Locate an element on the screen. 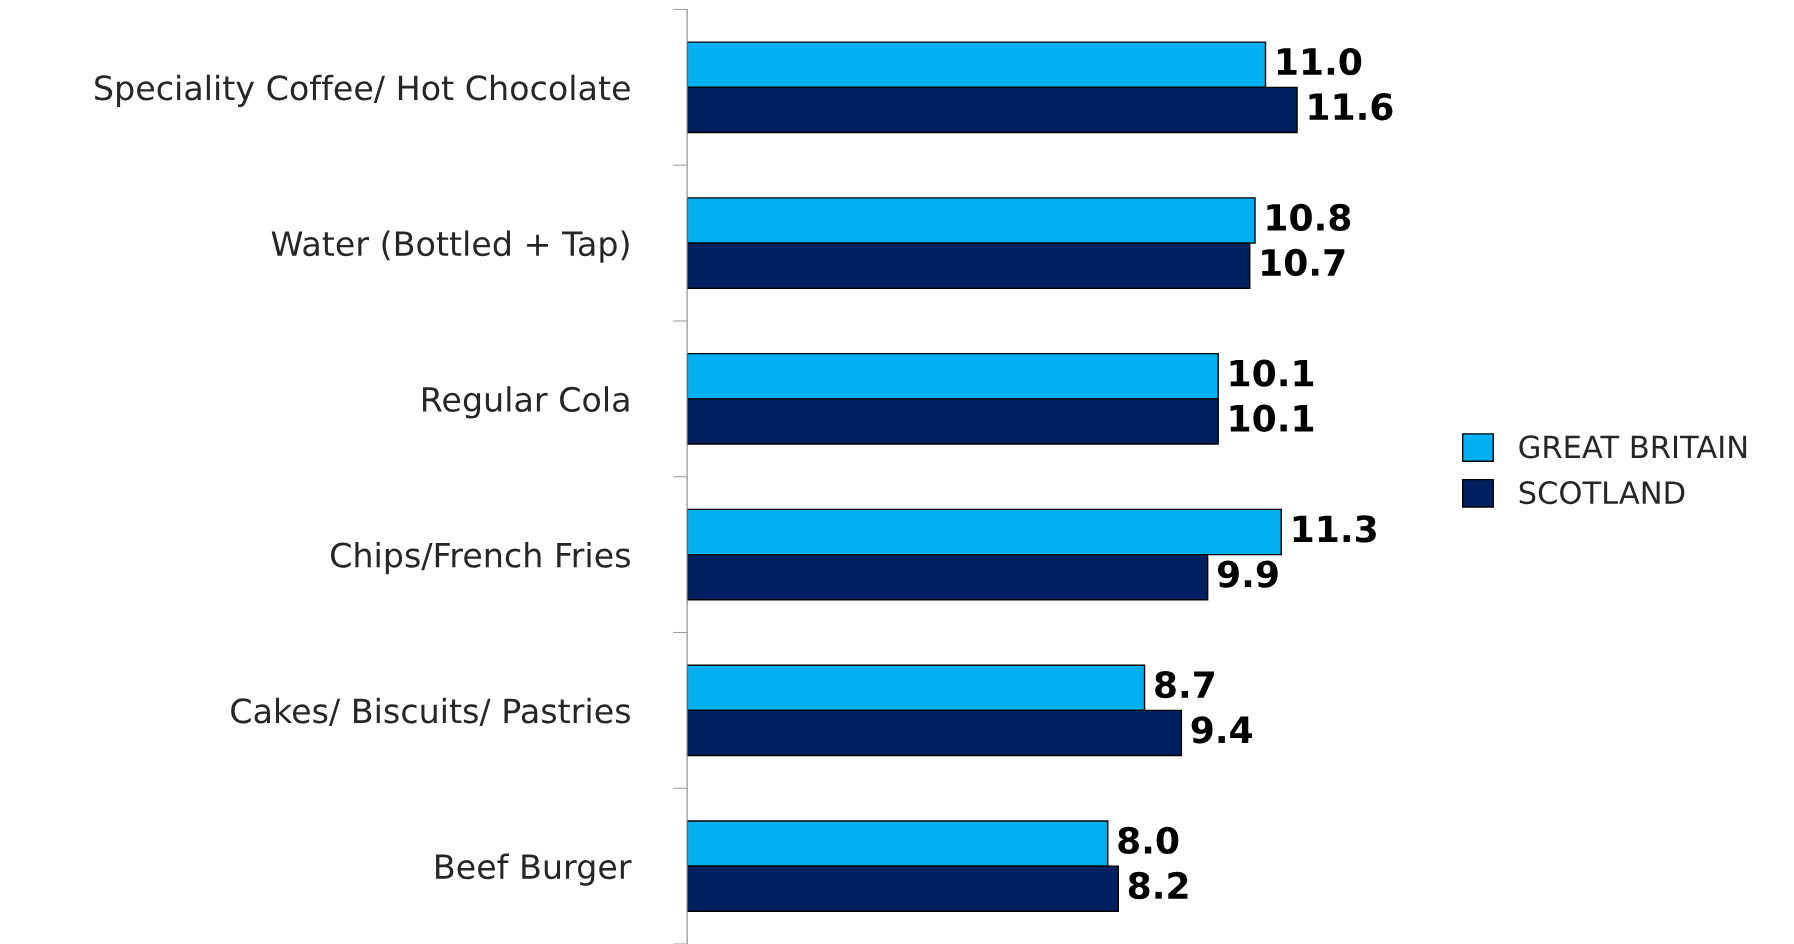  y-tick-label: Chips/French Fries is located at coordinates (480, 558).